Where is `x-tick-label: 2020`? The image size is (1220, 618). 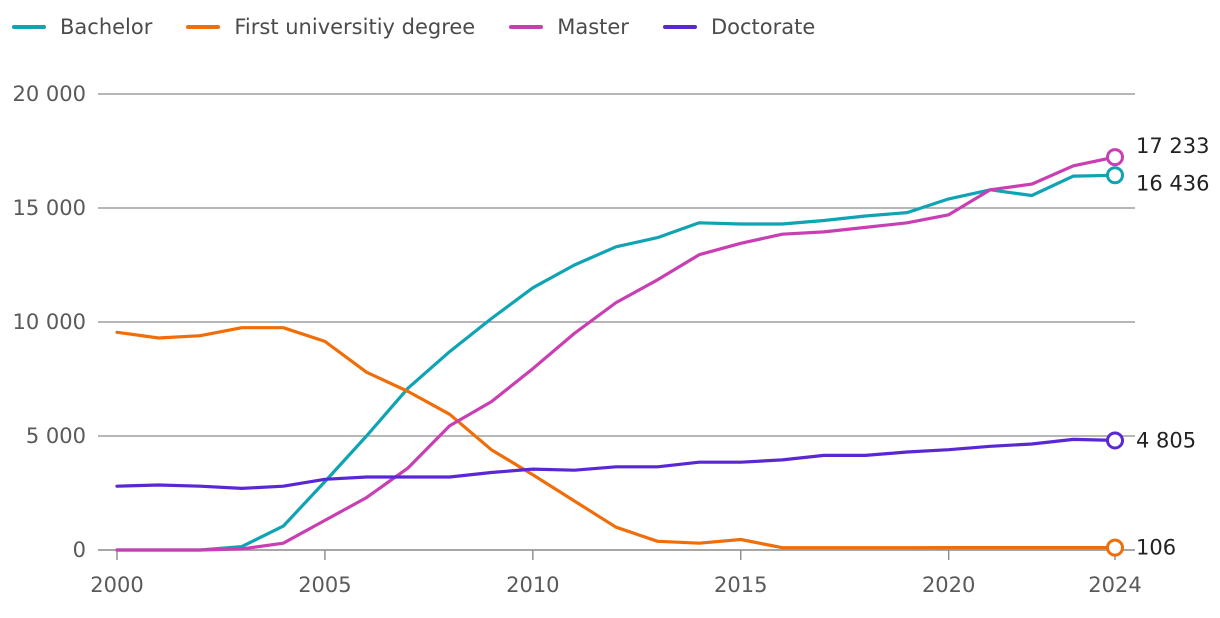 x-tick-label: 2020 is located at coordinates (948, 585).